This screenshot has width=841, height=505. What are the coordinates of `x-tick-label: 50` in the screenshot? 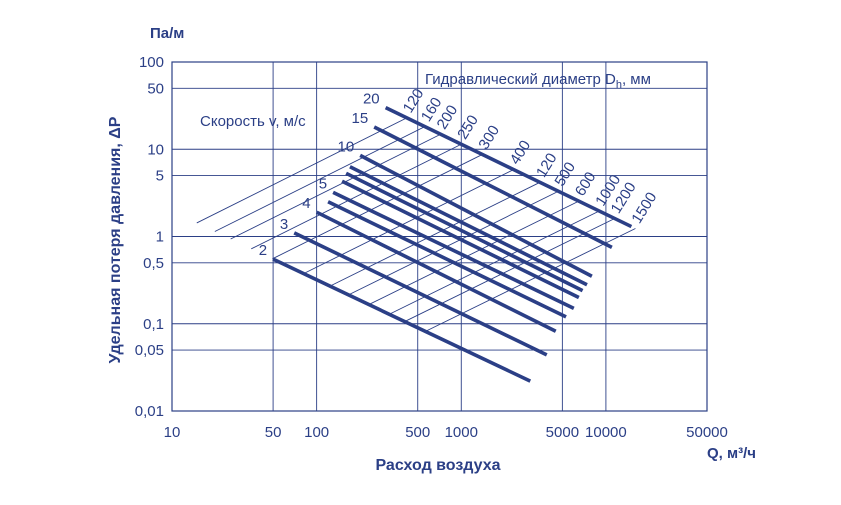 It's located at (273, 432).